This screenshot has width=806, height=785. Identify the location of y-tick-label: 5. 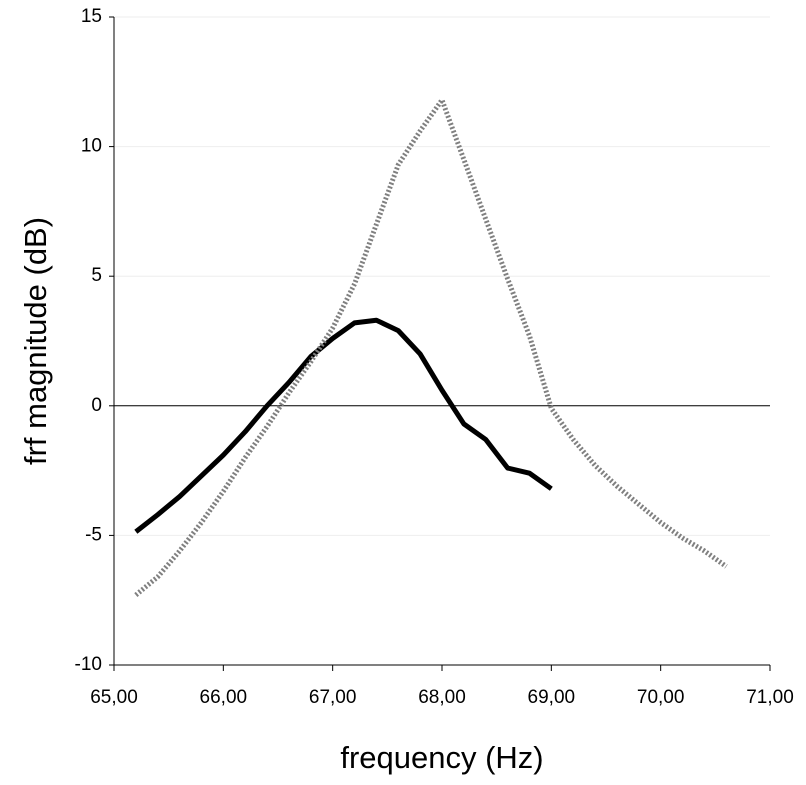
(96, 275).